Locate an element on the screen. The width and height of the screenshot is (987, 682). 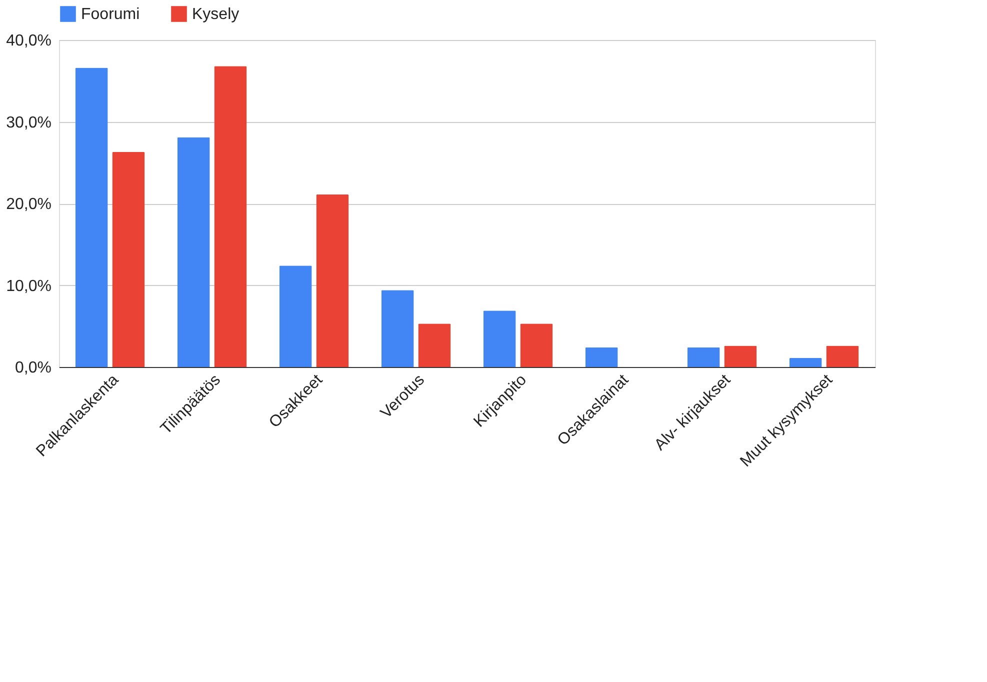
y-tick-label: 30,0% is located at coordinates (29, 123).